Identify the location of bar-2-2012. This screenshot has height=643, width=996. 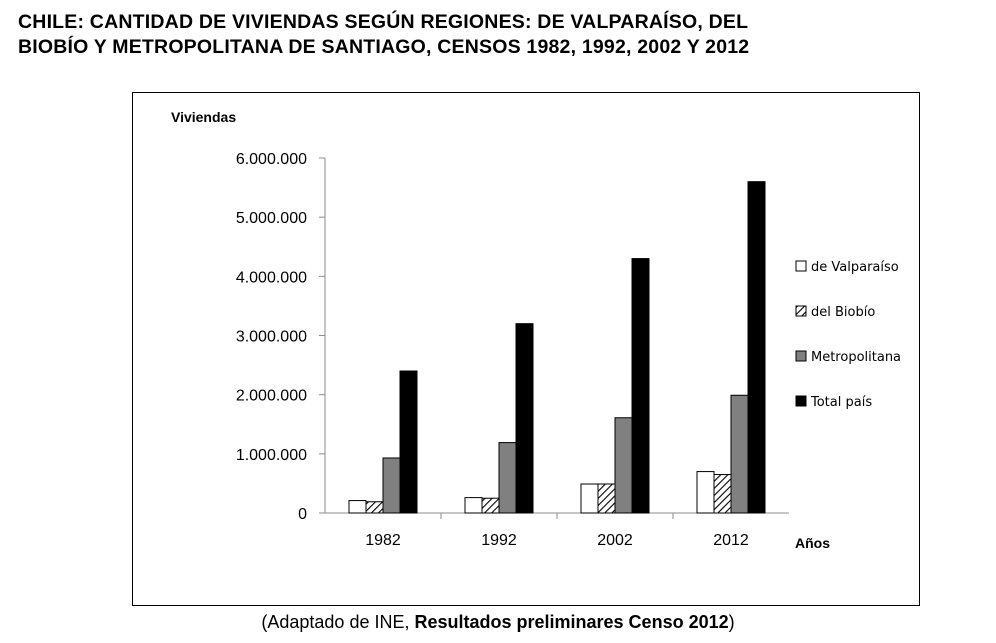
(739, 454).